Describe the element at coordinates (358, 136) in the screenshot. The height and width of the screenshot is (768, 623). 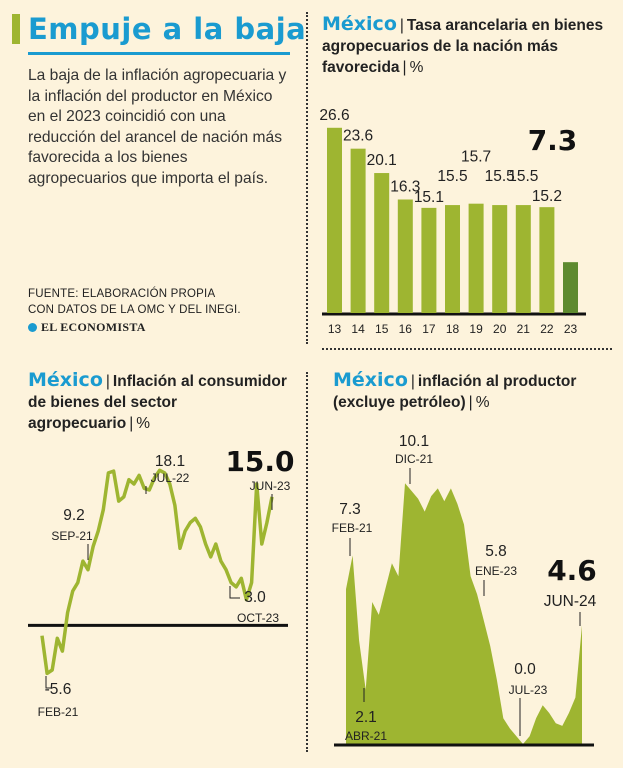
I see `tariff-value-label: 23.6` at that location.